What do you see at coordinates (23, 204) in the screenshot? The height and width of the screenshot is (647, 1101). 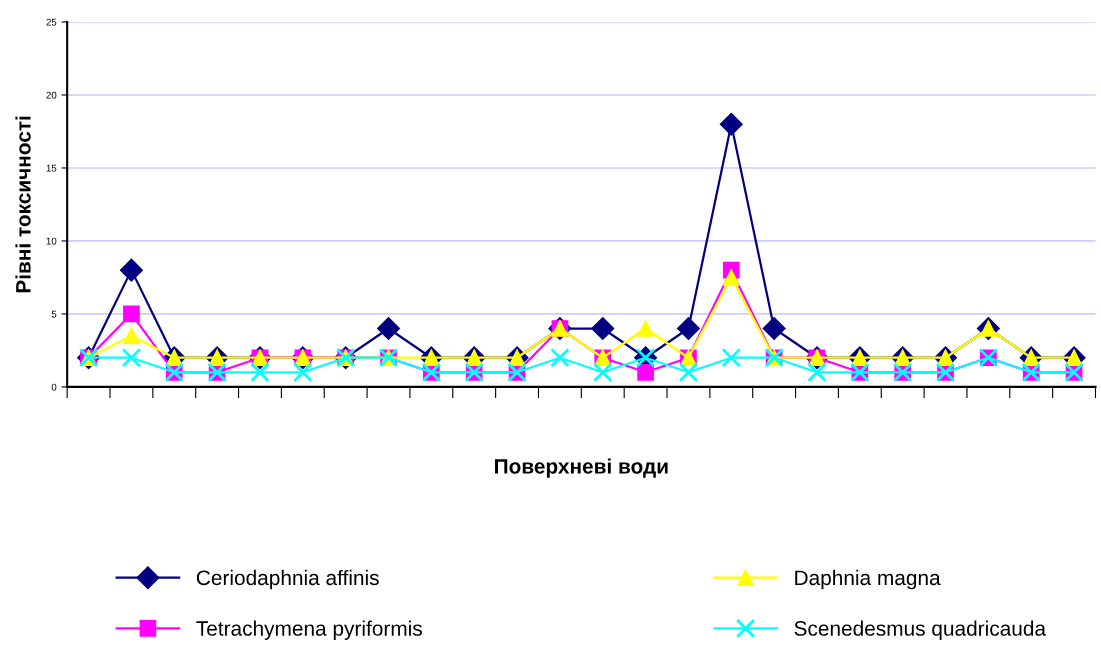 I see `y-axis-title: Рівні токсичності` at bounding box center [23, 204].